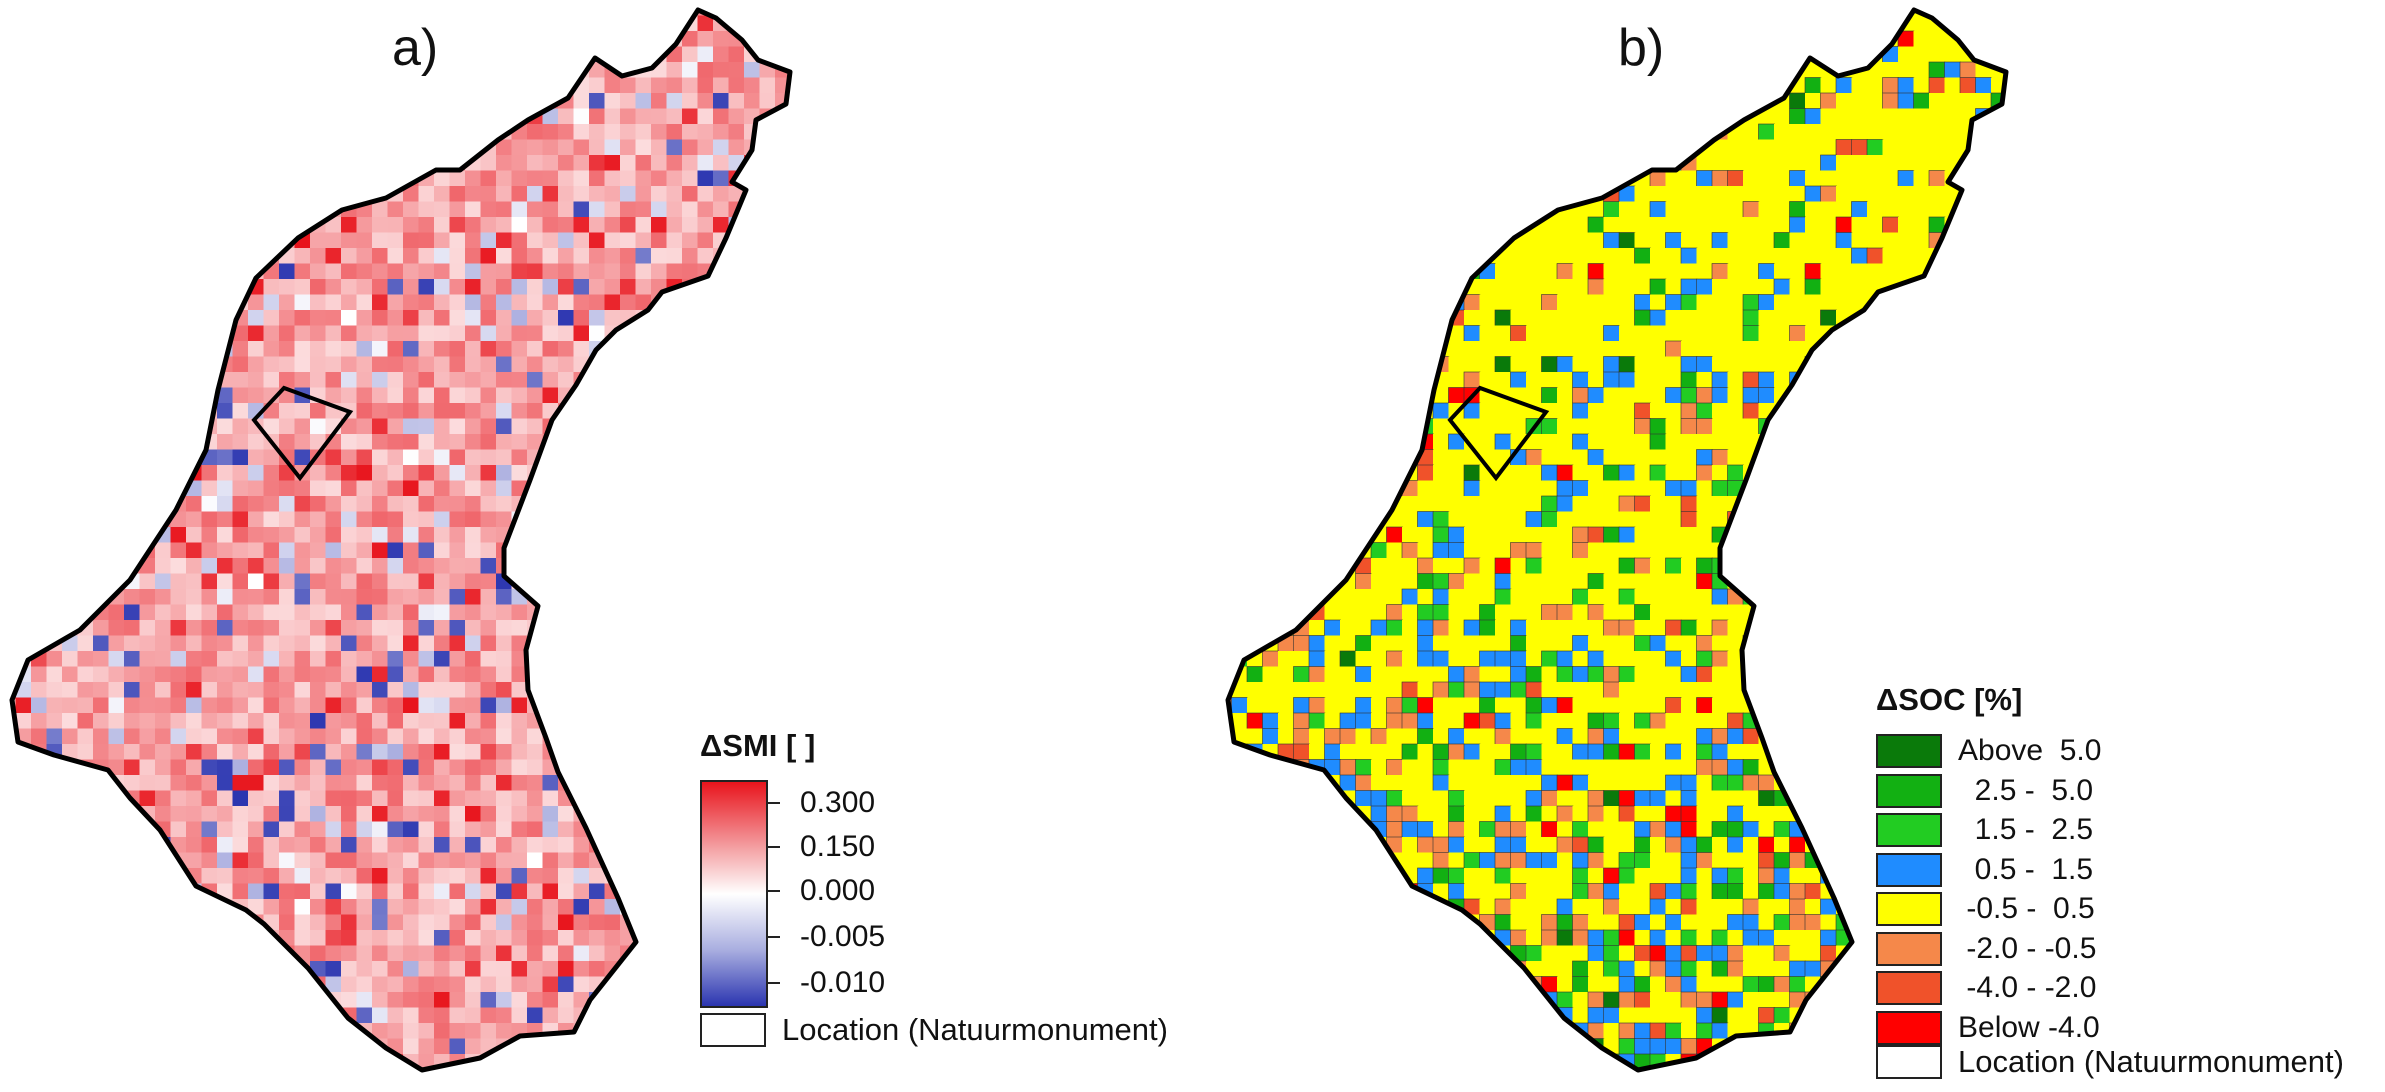  What do you see at coordinates (838, 890) in the screenshot?
I see `smi-tick-label: 0.000` at bounding box center [838, 890].